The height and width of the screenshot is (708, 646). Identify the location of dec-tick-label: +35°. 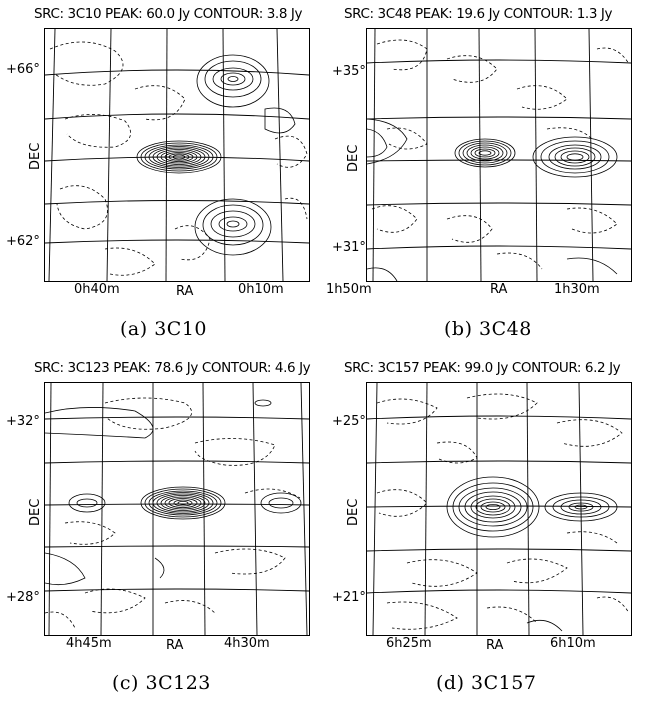
(349, 71).